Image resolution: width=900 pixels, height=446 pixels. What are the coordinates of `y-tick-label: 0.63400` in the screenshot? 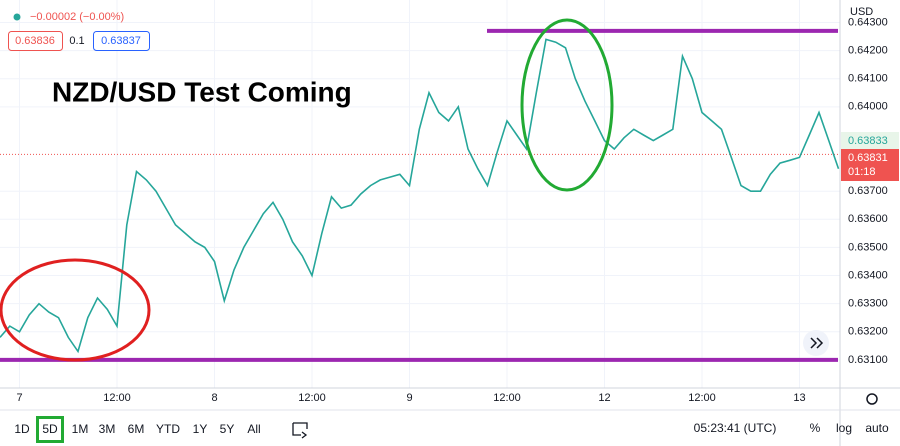 It's located at (868, 275).